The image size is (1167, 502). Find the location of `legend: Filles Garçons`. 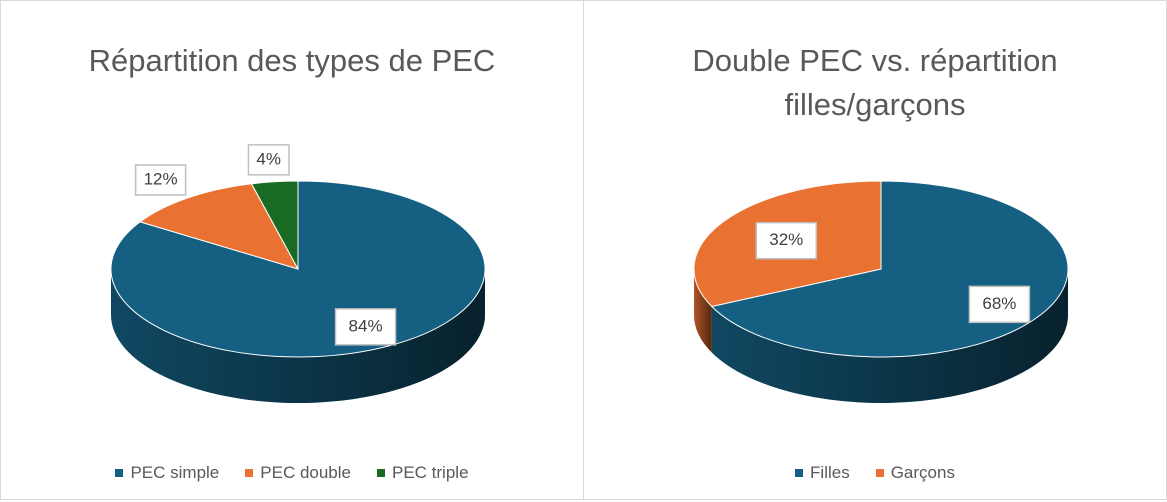

legend: Filles Garçons is located at coordinates (875, 473).